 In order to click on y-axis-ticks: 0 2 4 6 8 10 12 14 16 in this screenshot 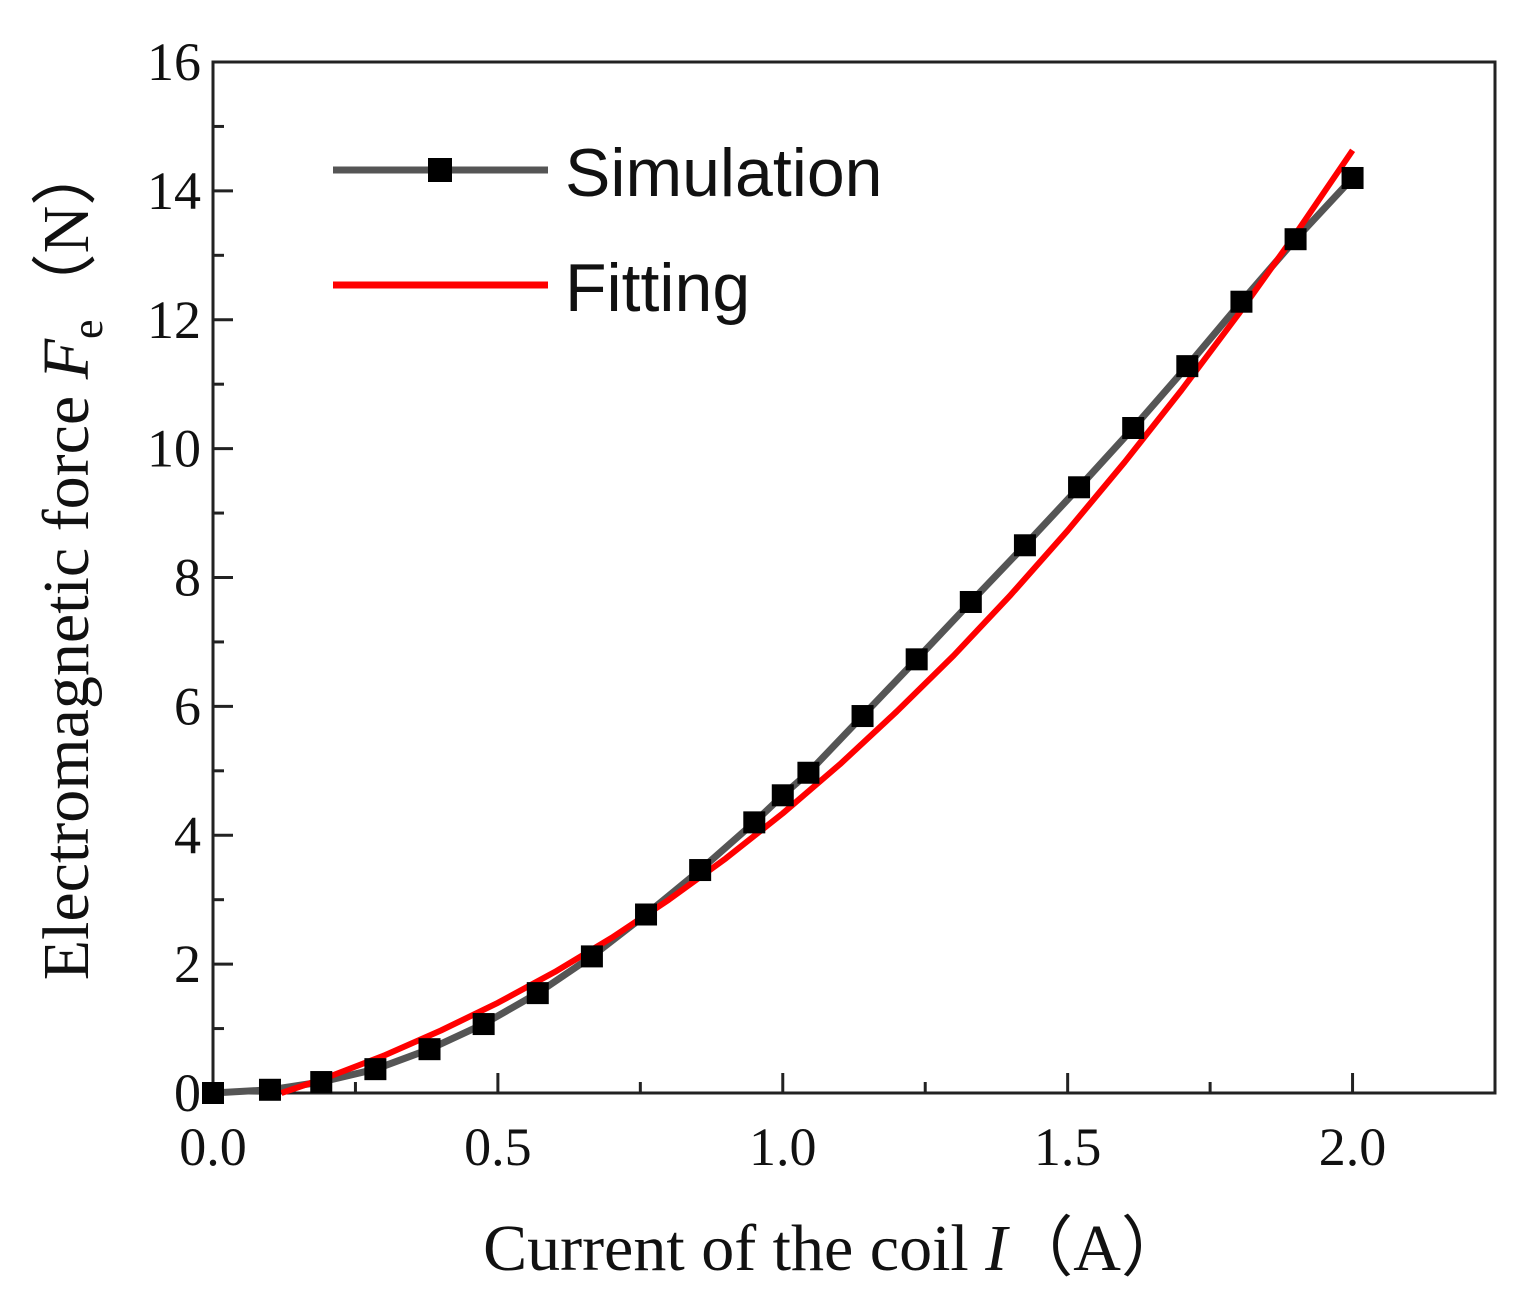, I will do `click(190, 577)`.